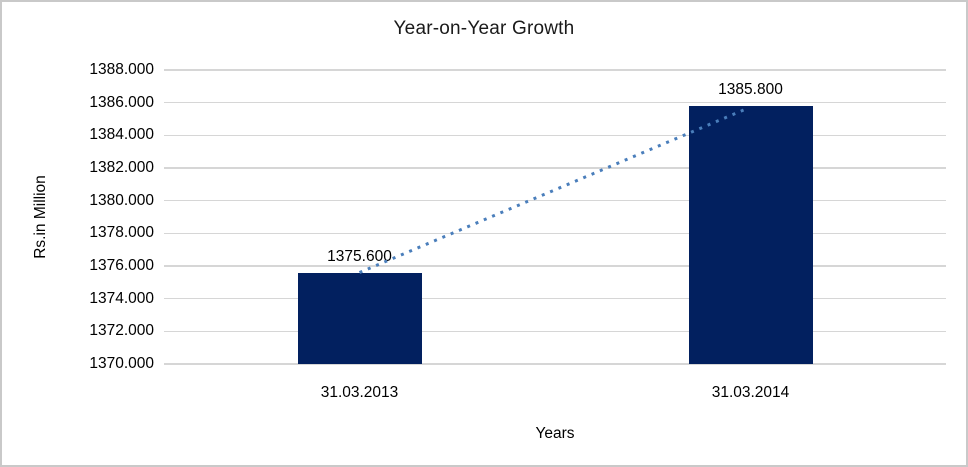 This screenshot has width=968, height=467. Describe the element at coordinates (121, 233) in the screenshot. I see `y-tick-label: 1378.000` at that location.